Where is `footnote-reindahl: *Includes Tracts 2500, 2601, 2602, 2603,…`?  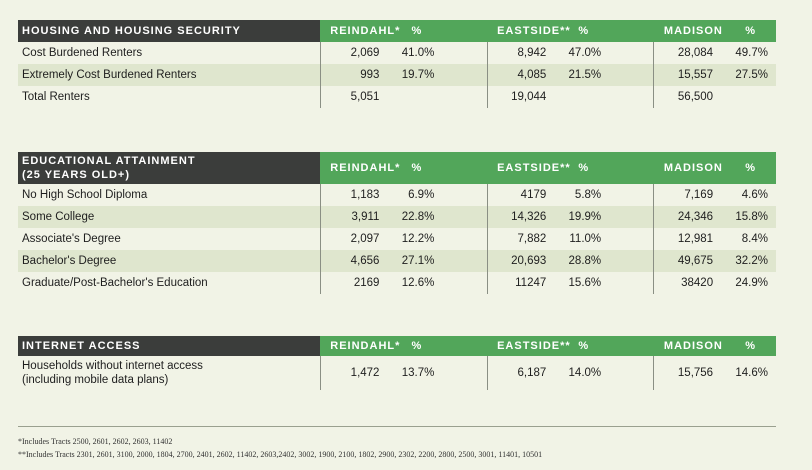 footnote-reindahl: *Includes Tracts 2500, 2601, 2602, 2603,… is located at coordinates (95, 441).